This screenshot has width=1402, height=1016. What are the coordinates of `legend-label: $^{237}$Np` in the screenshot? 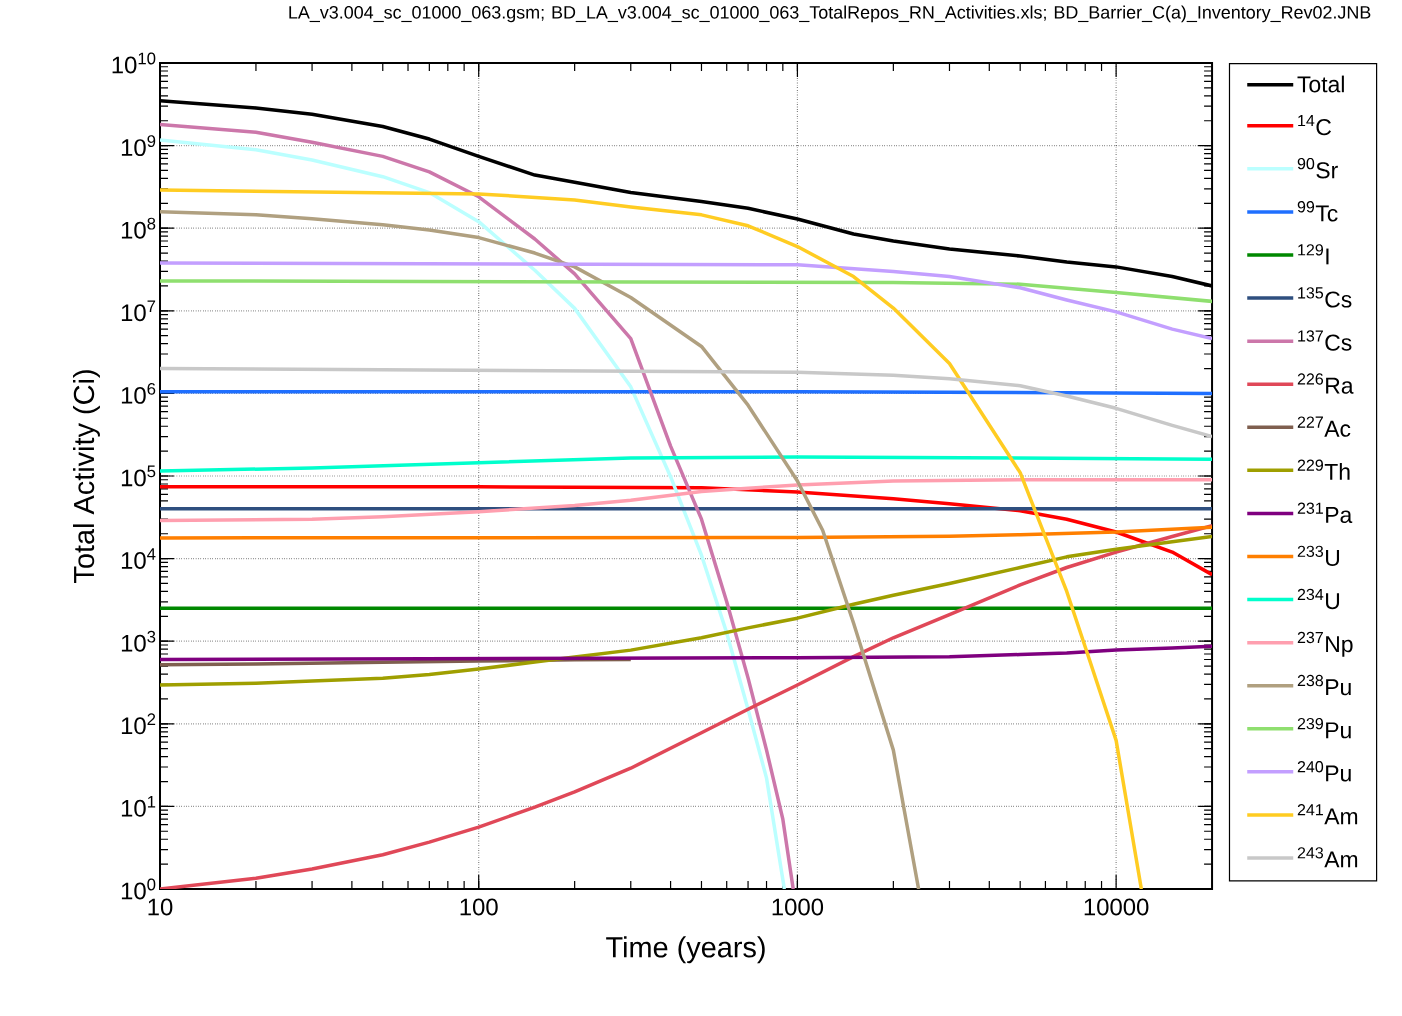 It's located at (1325, 644).